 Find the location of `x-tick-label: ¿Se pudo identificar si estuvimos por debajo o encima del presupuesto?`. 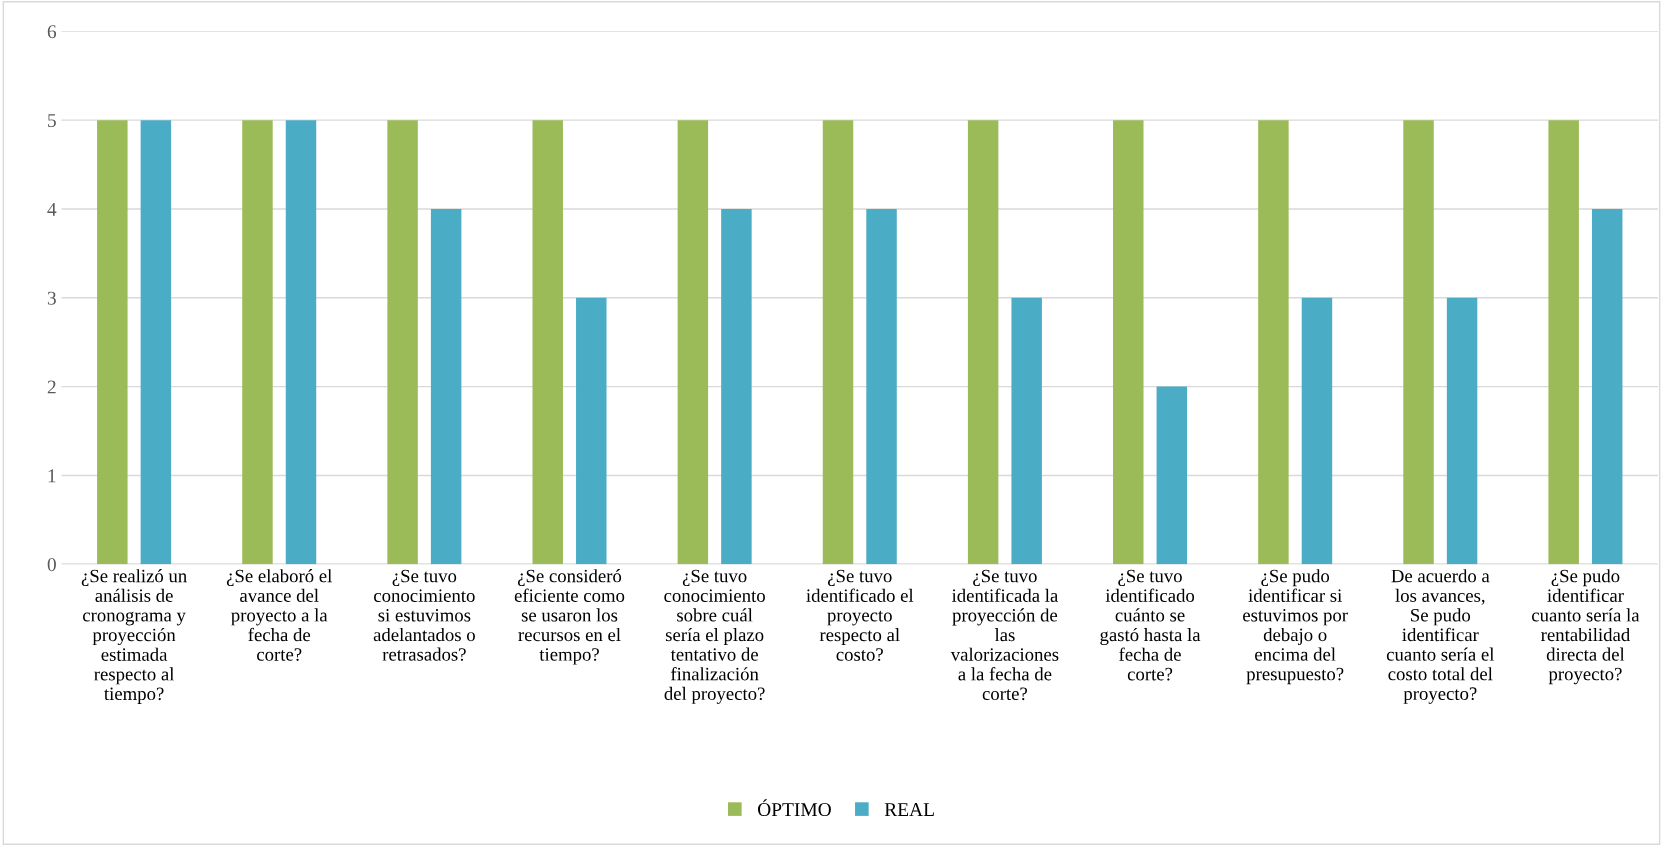

x-tick-label: ¿Se pudo identificar si estuvimos por debajo o encima del presupuesto? is located at coordinates (1295, 627).